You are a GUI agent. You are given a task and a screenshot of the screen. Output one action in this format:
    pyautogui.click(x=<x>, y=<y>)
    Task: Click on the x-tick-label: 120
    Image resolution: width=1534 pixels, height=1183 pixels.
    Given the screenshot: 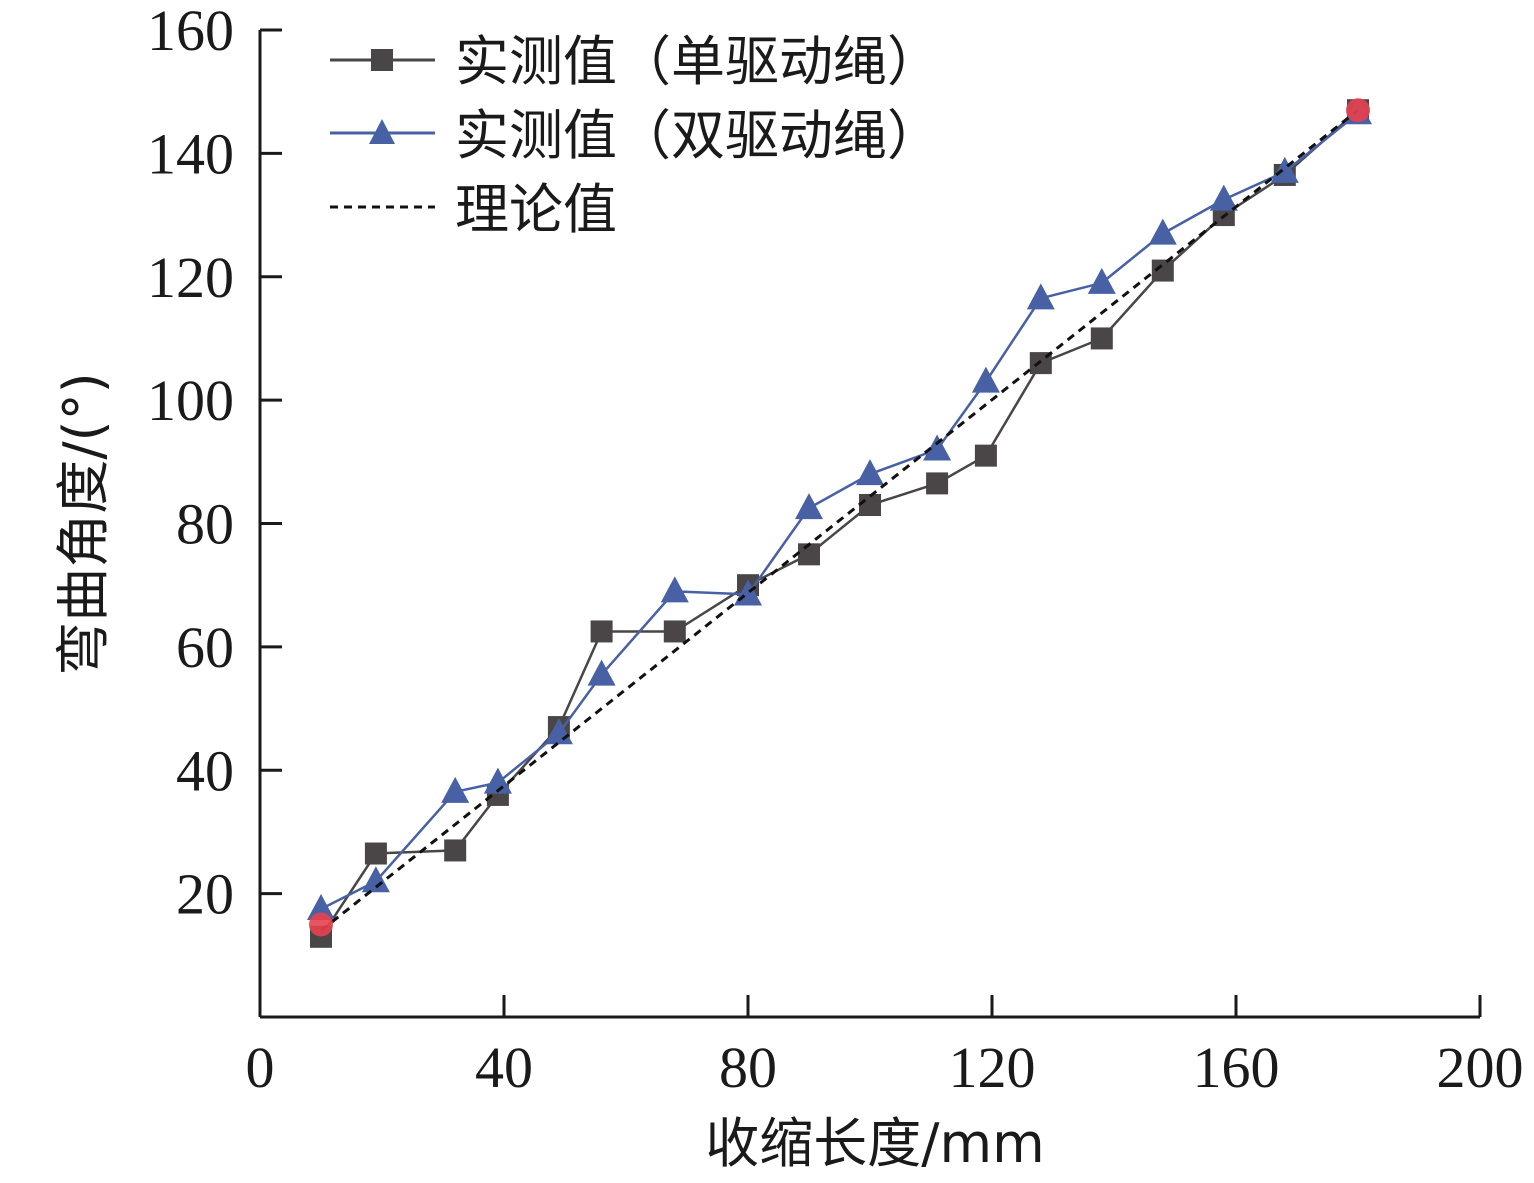 What is the action you would take?
    pyautogui.click(x=992, y=1067)
    